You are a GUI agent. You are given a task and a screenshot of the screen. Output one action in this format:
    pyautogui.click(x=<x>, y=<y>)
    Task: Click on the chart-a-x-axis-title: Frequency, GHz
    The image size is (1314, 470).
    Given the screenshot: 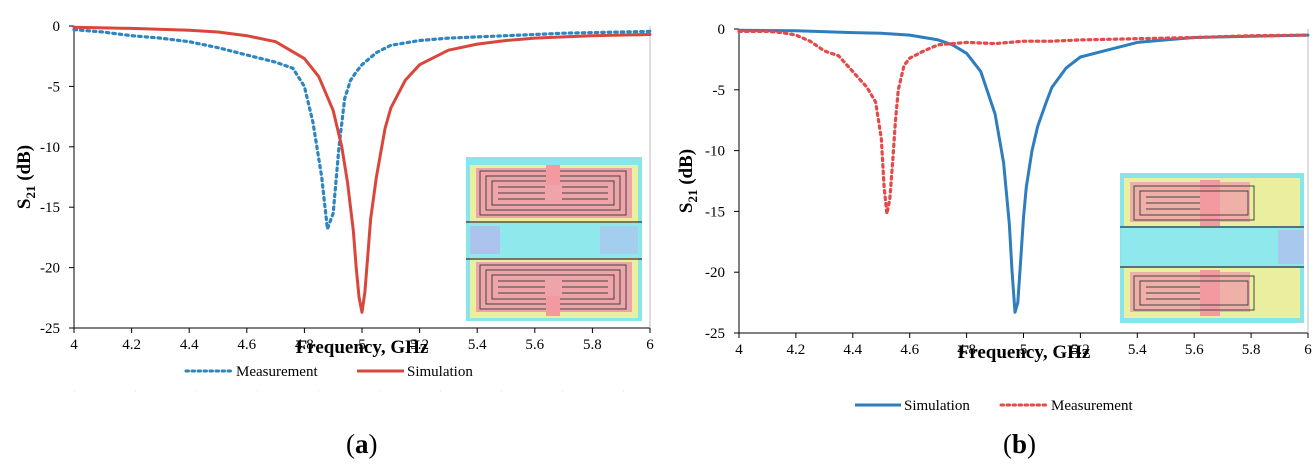 What is the action you would take?
    pyautogui.click(x=362, y=347)
    